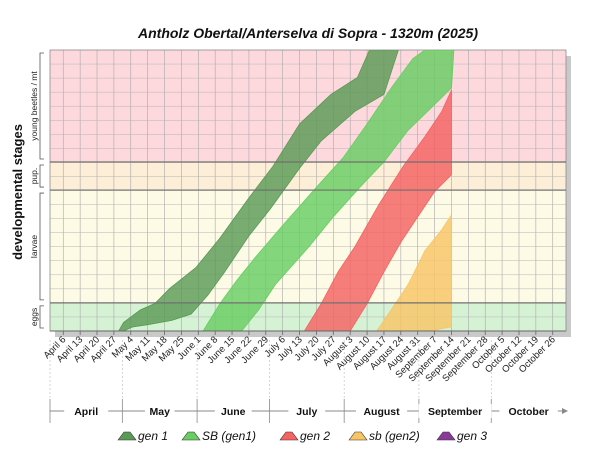 The image size is (600, 460). I want to click on month-label: June, so click(233, 412).